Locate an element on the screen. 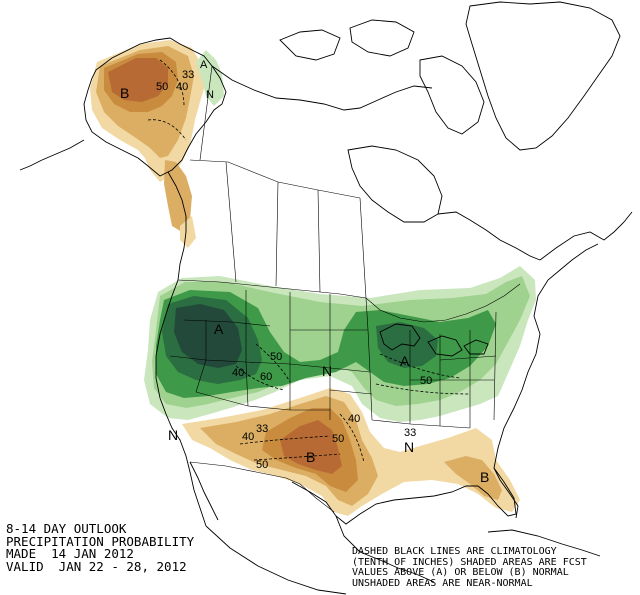 The height and width of the screenshot is (595, 640). atlantic-coast-outline is located at coordinates (546, 356).